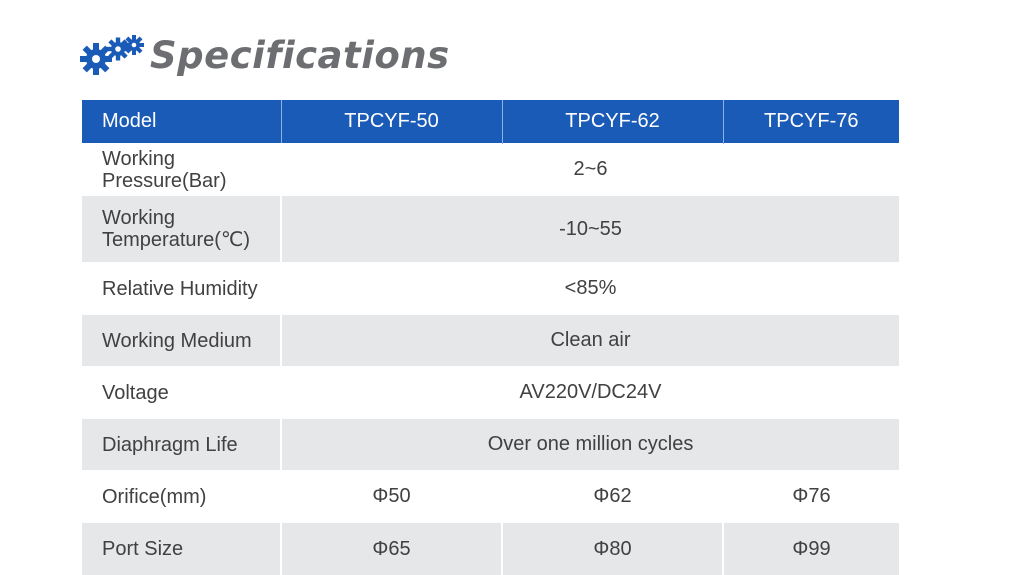 The height and width of the screenshot is (575, 1020). Describe the element at coordinates (181, 497) in the screenshot. I see `row-label-orifice: Orifice(mm)` at that location.